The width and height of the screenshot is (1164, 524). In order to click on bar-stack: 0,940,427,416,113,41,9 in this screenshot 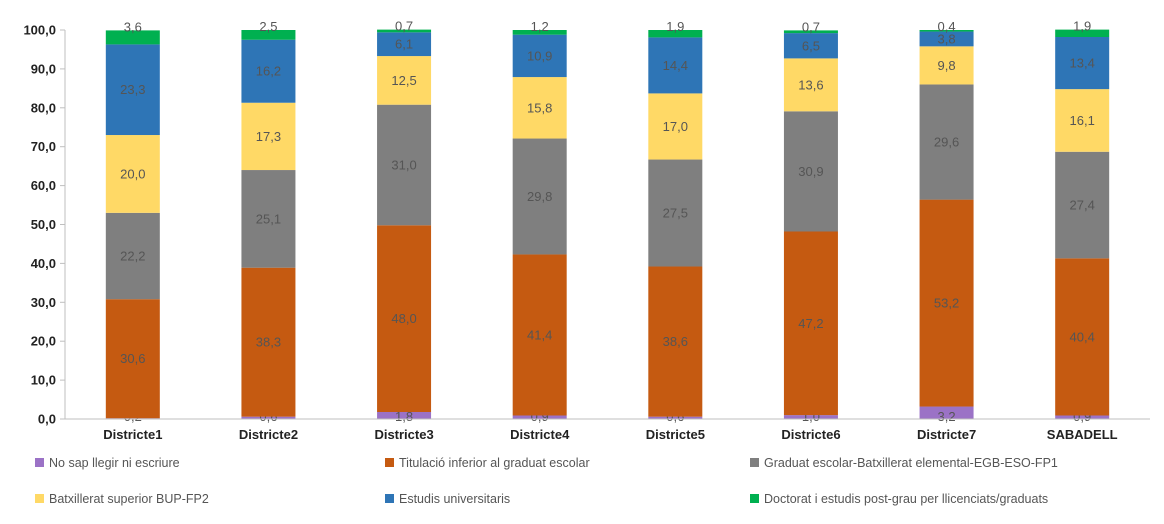, I will do `click(1082, 221)`.